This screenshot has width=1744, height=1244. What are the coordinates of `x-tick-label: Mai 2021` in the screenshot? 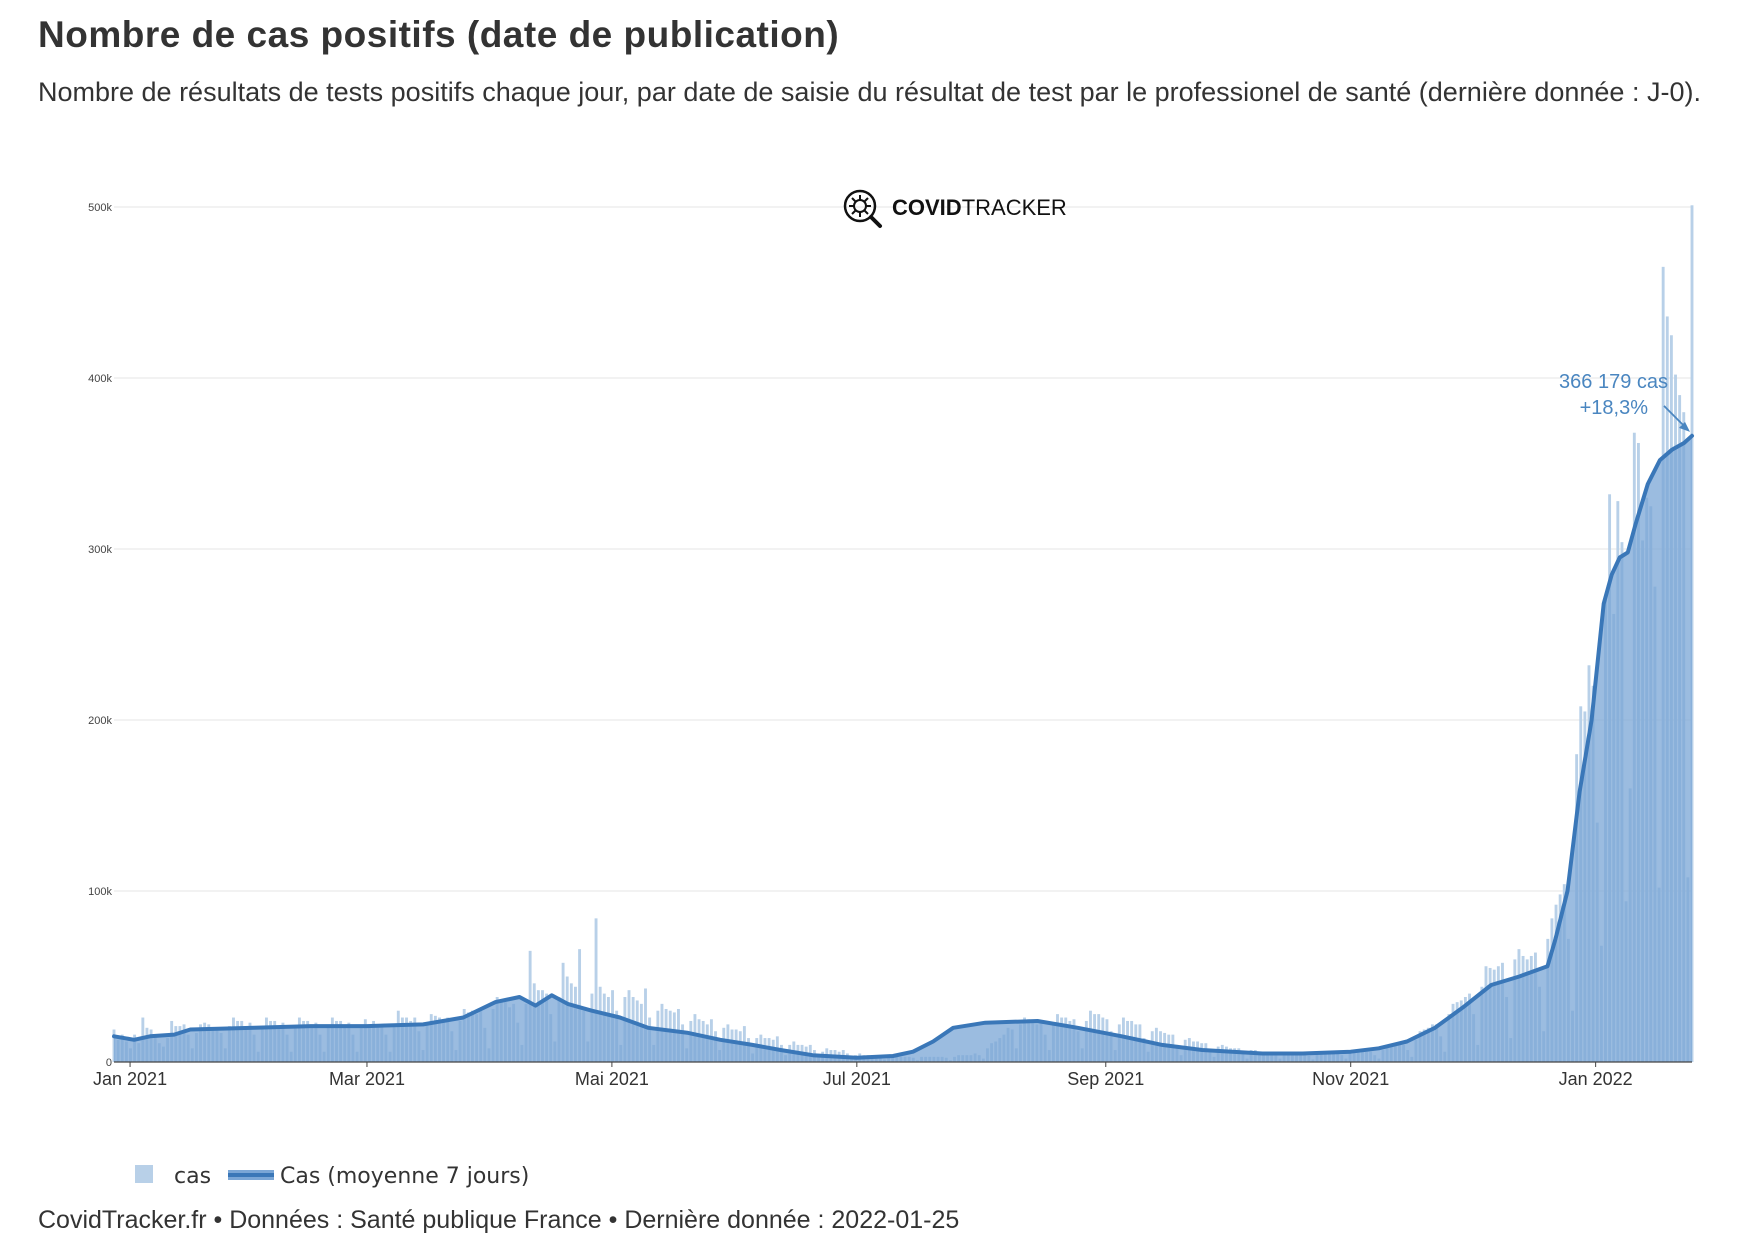 It's located at (612, 1079).